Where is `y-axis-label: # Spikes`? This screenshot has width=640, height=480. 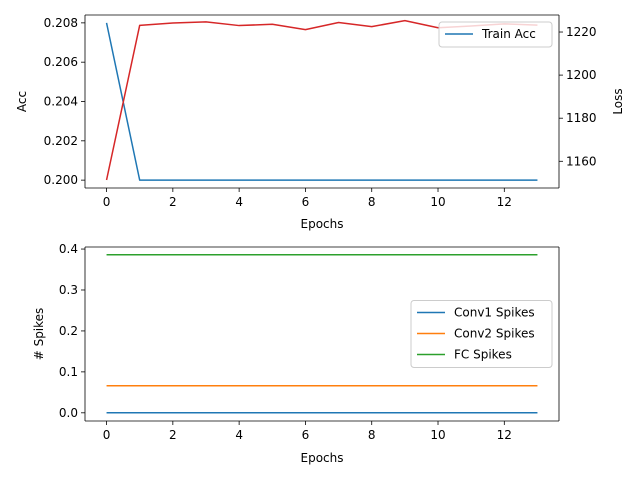
y-axis-label: # Spikes is located at coordinates (39, 334).